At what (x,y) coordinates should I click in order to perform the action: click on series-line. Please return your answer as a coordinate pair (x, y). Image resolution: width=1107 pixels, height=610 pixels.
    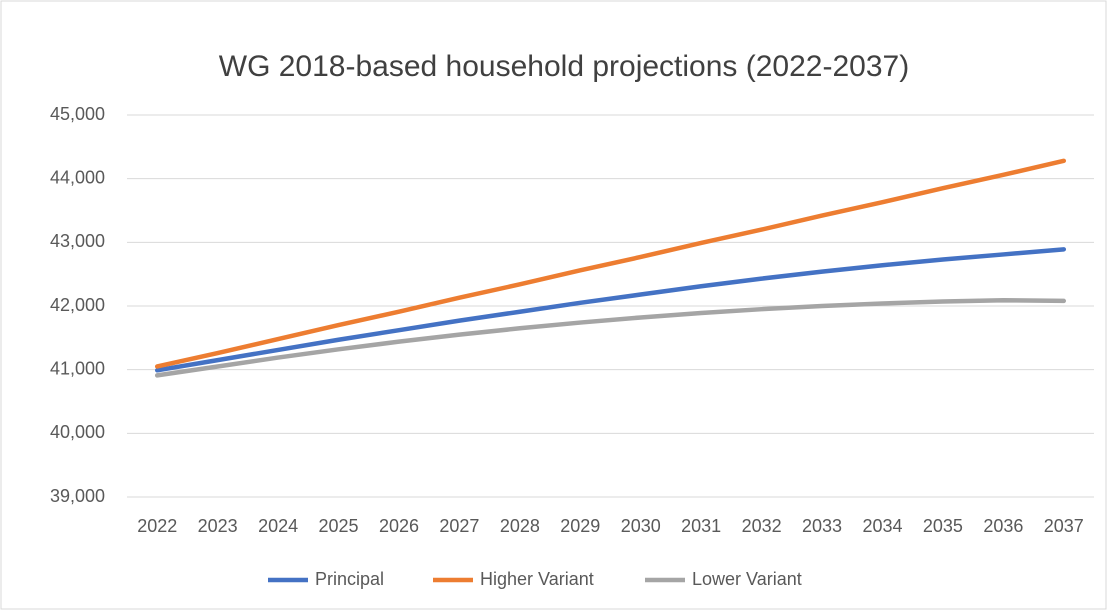
    Looking at the image, I should click on (610, 338).